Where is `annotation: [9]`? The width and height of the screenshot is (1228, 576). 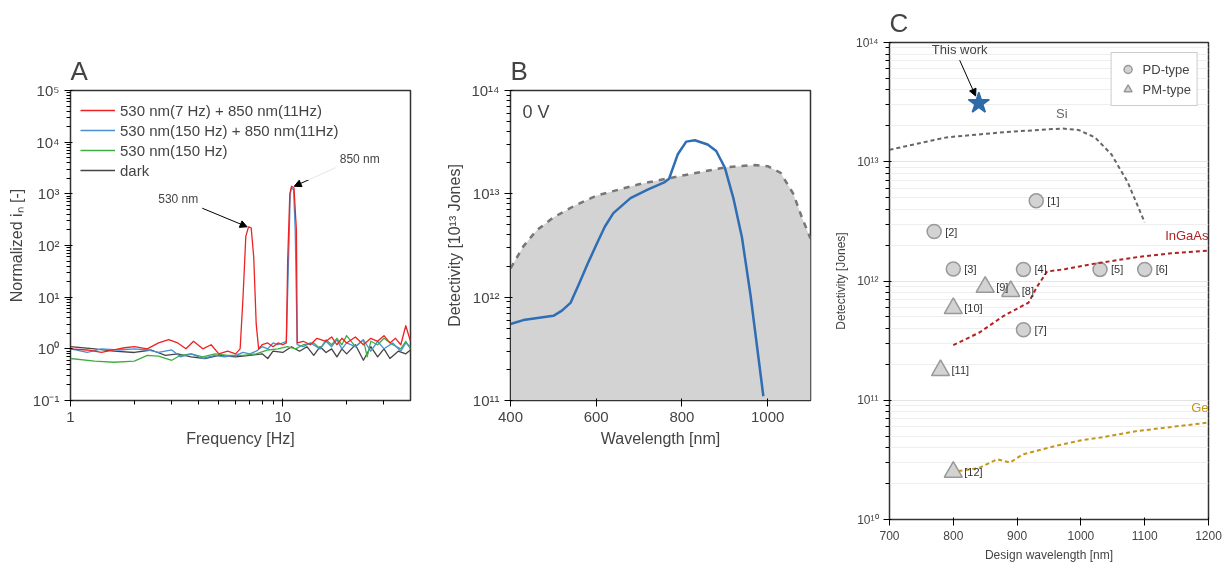
annotation: [9] is located at coordinates (1002, 287).